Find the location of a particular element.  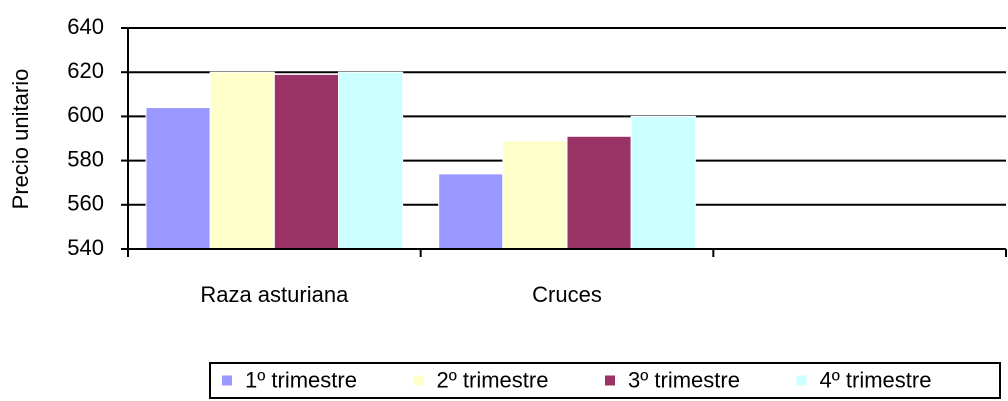

legend-label: 4º trimestre is located at coordinates (876, 379).